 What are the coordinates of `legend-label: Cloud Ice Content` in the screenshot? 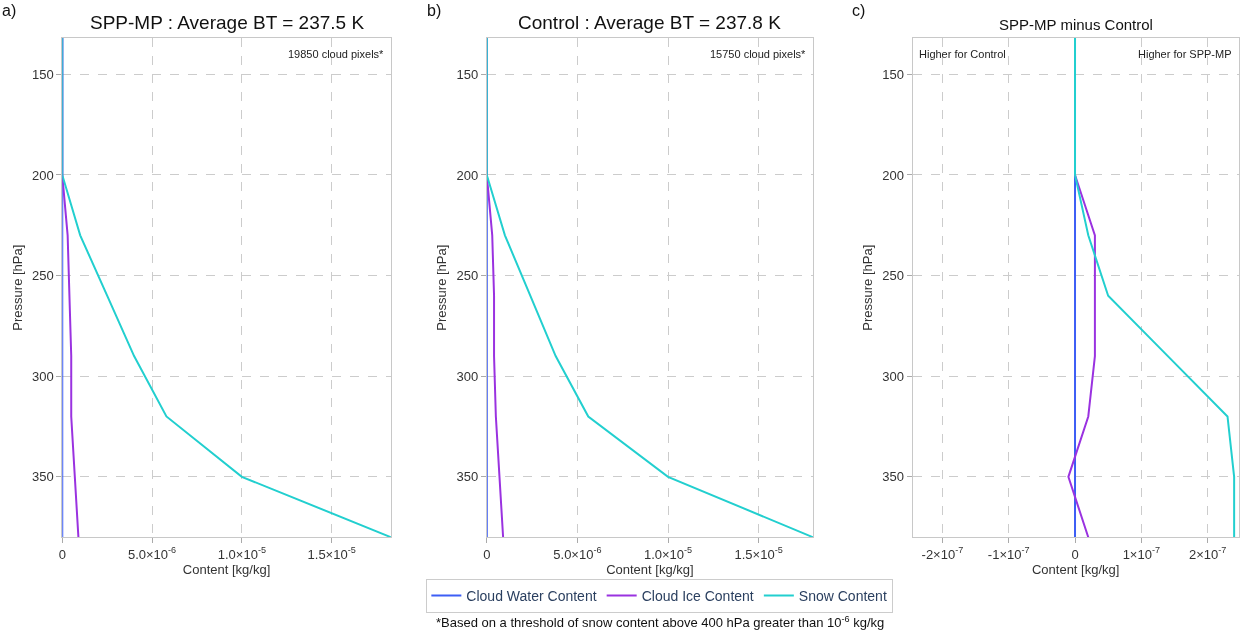 It's located at (697, 595).